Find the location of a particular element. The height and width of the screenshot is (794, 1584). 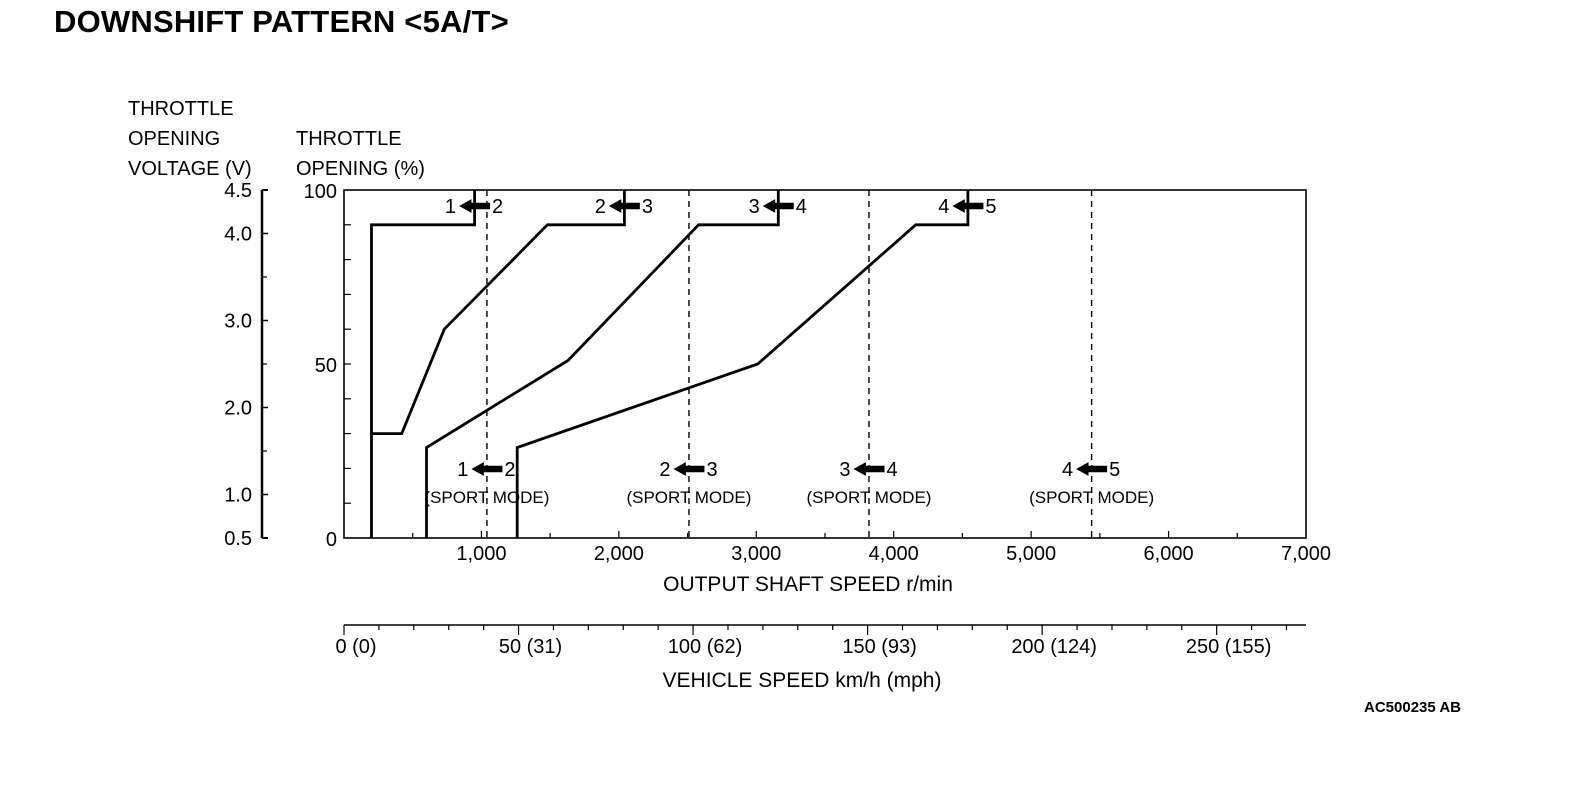

speed-tick-label: 250 (155) is located at coordinates (1229, 647).